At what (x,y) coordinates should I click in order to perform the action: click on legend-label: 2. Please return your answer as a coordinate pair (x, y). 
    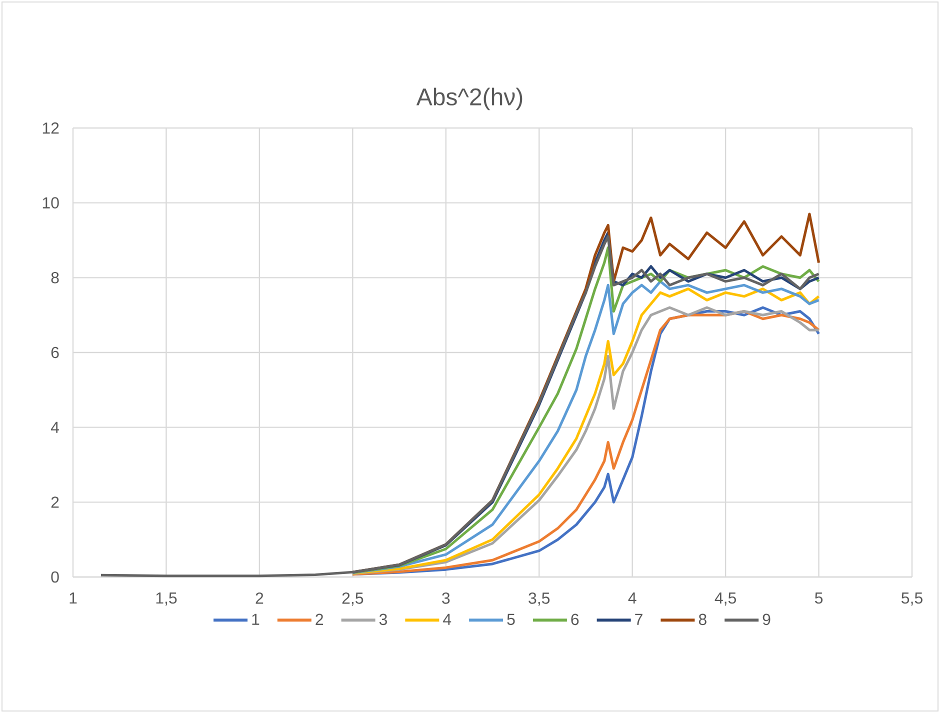
    Looking at the image, I should click on (319, 619).